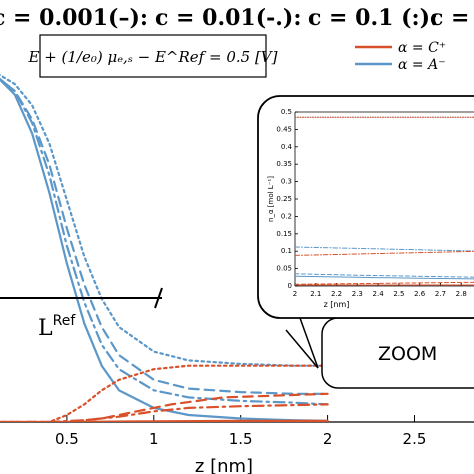 Image resolution: width=474 pixels, height=474 pixels. What do you see at coordinates (336, 294) in the screenshot?
I see `inset-x-tick-label: 2.2` at bounding box center [336, 294].